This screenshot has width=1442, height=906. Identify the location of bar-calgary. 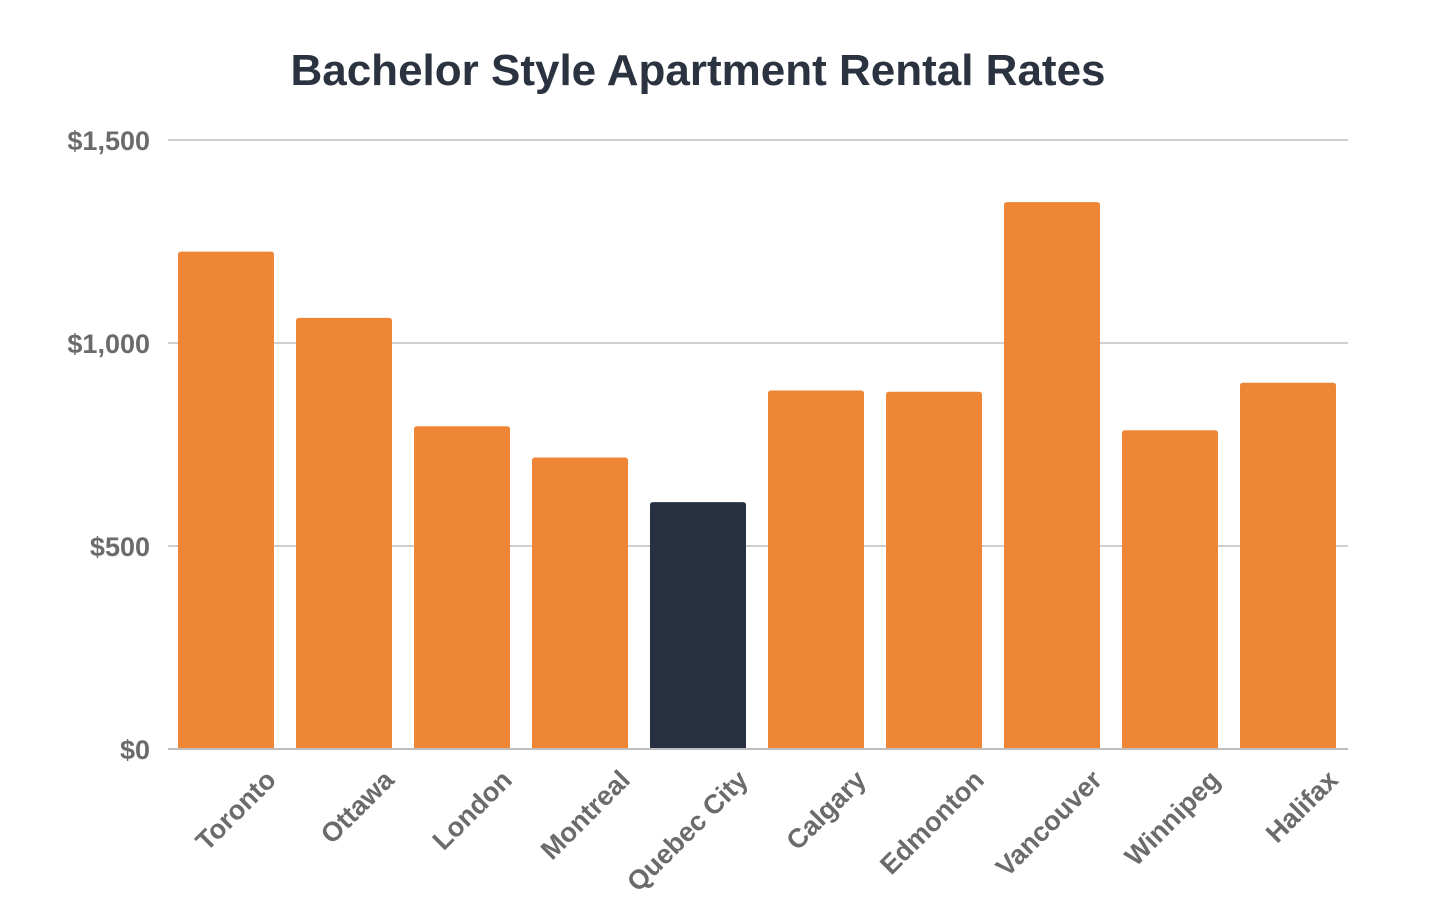
(816, 569).